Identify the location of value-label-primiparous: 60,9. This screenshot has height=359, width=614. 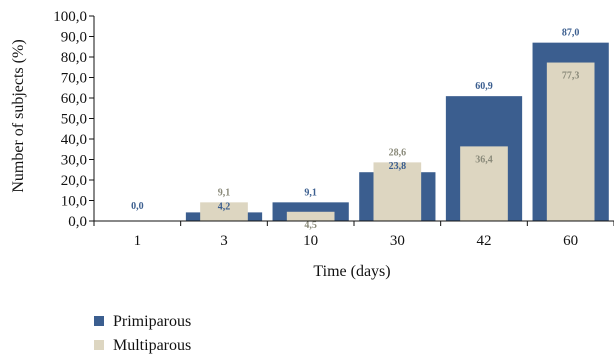
(484, 86).